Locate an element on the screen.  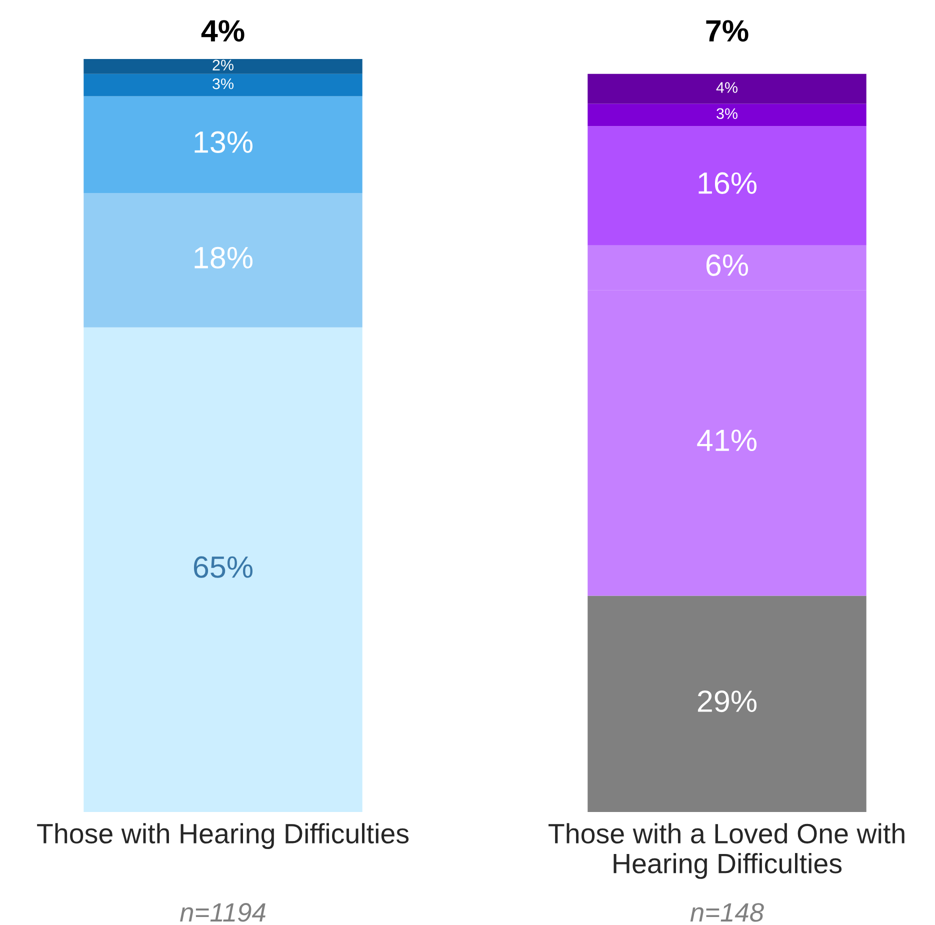
data-label: 13% is located at coordinates (223, 142).